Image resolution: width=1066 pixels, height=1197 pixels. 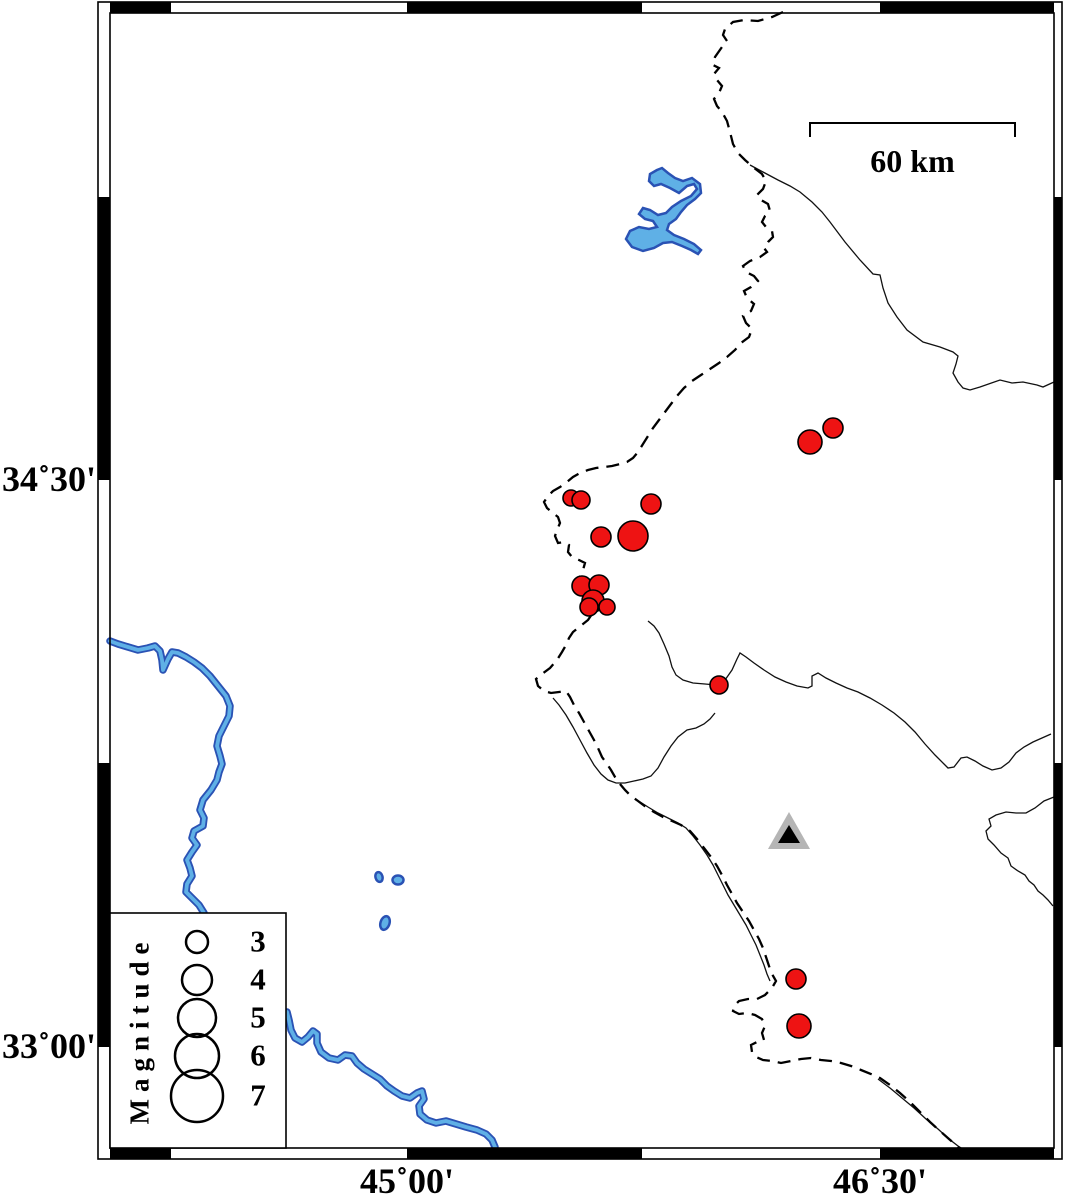 I want to click on lat-label-34-30: 34˚30', so click(x=49, y=479).